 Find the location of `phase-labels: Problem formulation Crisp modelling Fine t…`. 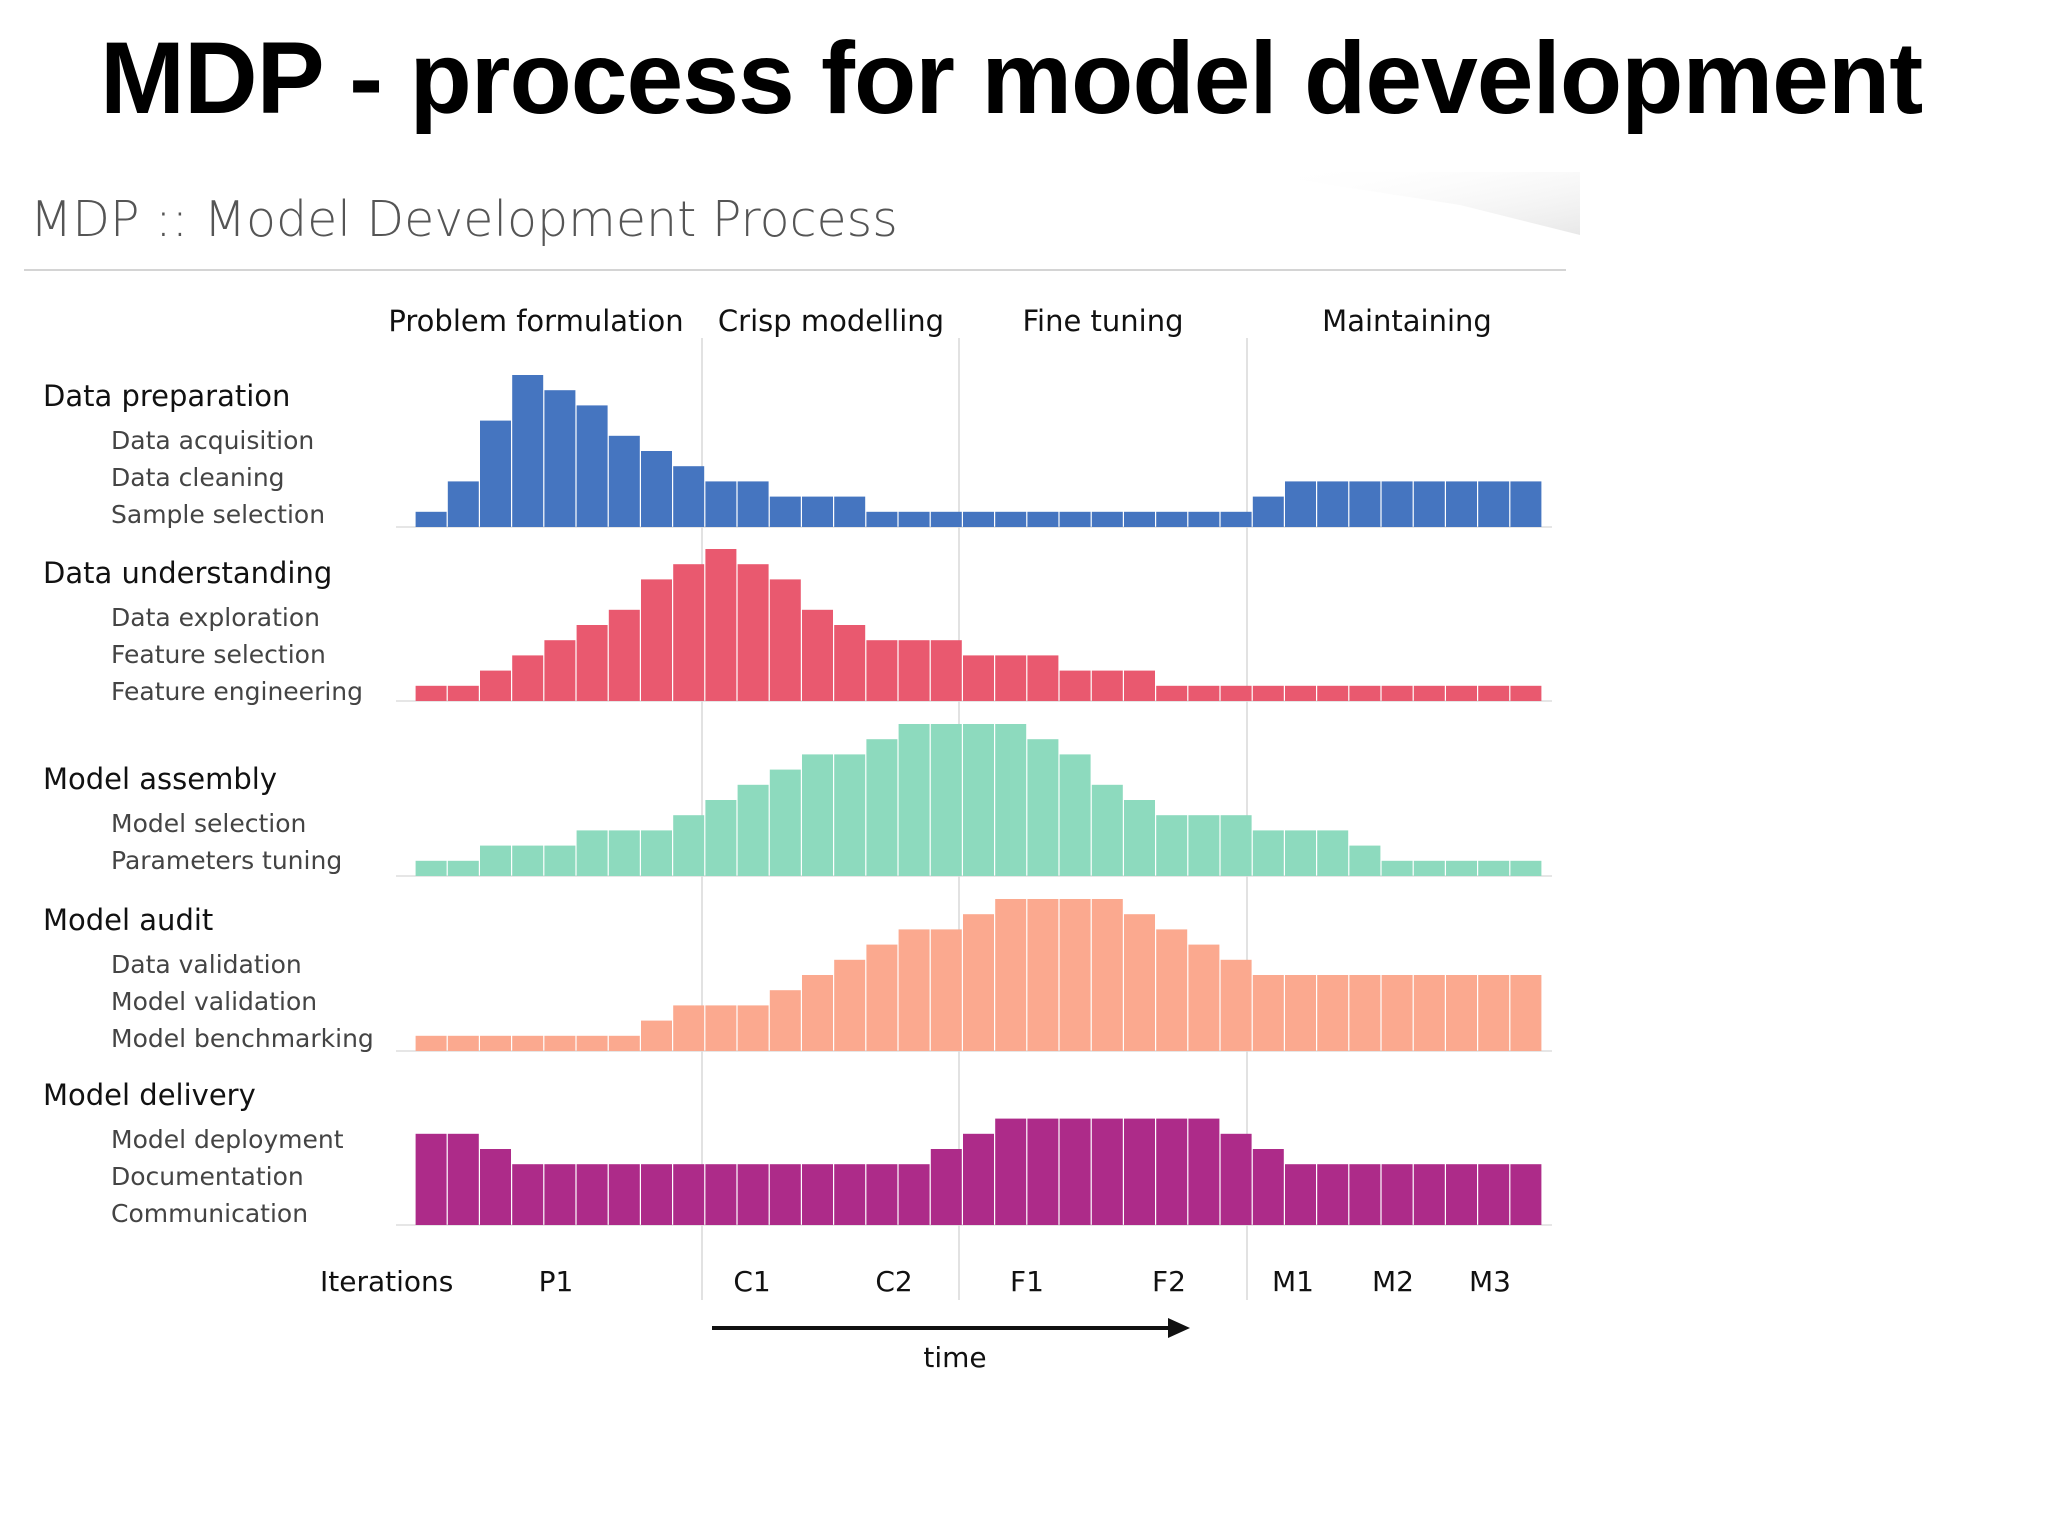

phase-labels: Problem formulation Crisp modelling Fine t… is located at coordinates (939, 321).